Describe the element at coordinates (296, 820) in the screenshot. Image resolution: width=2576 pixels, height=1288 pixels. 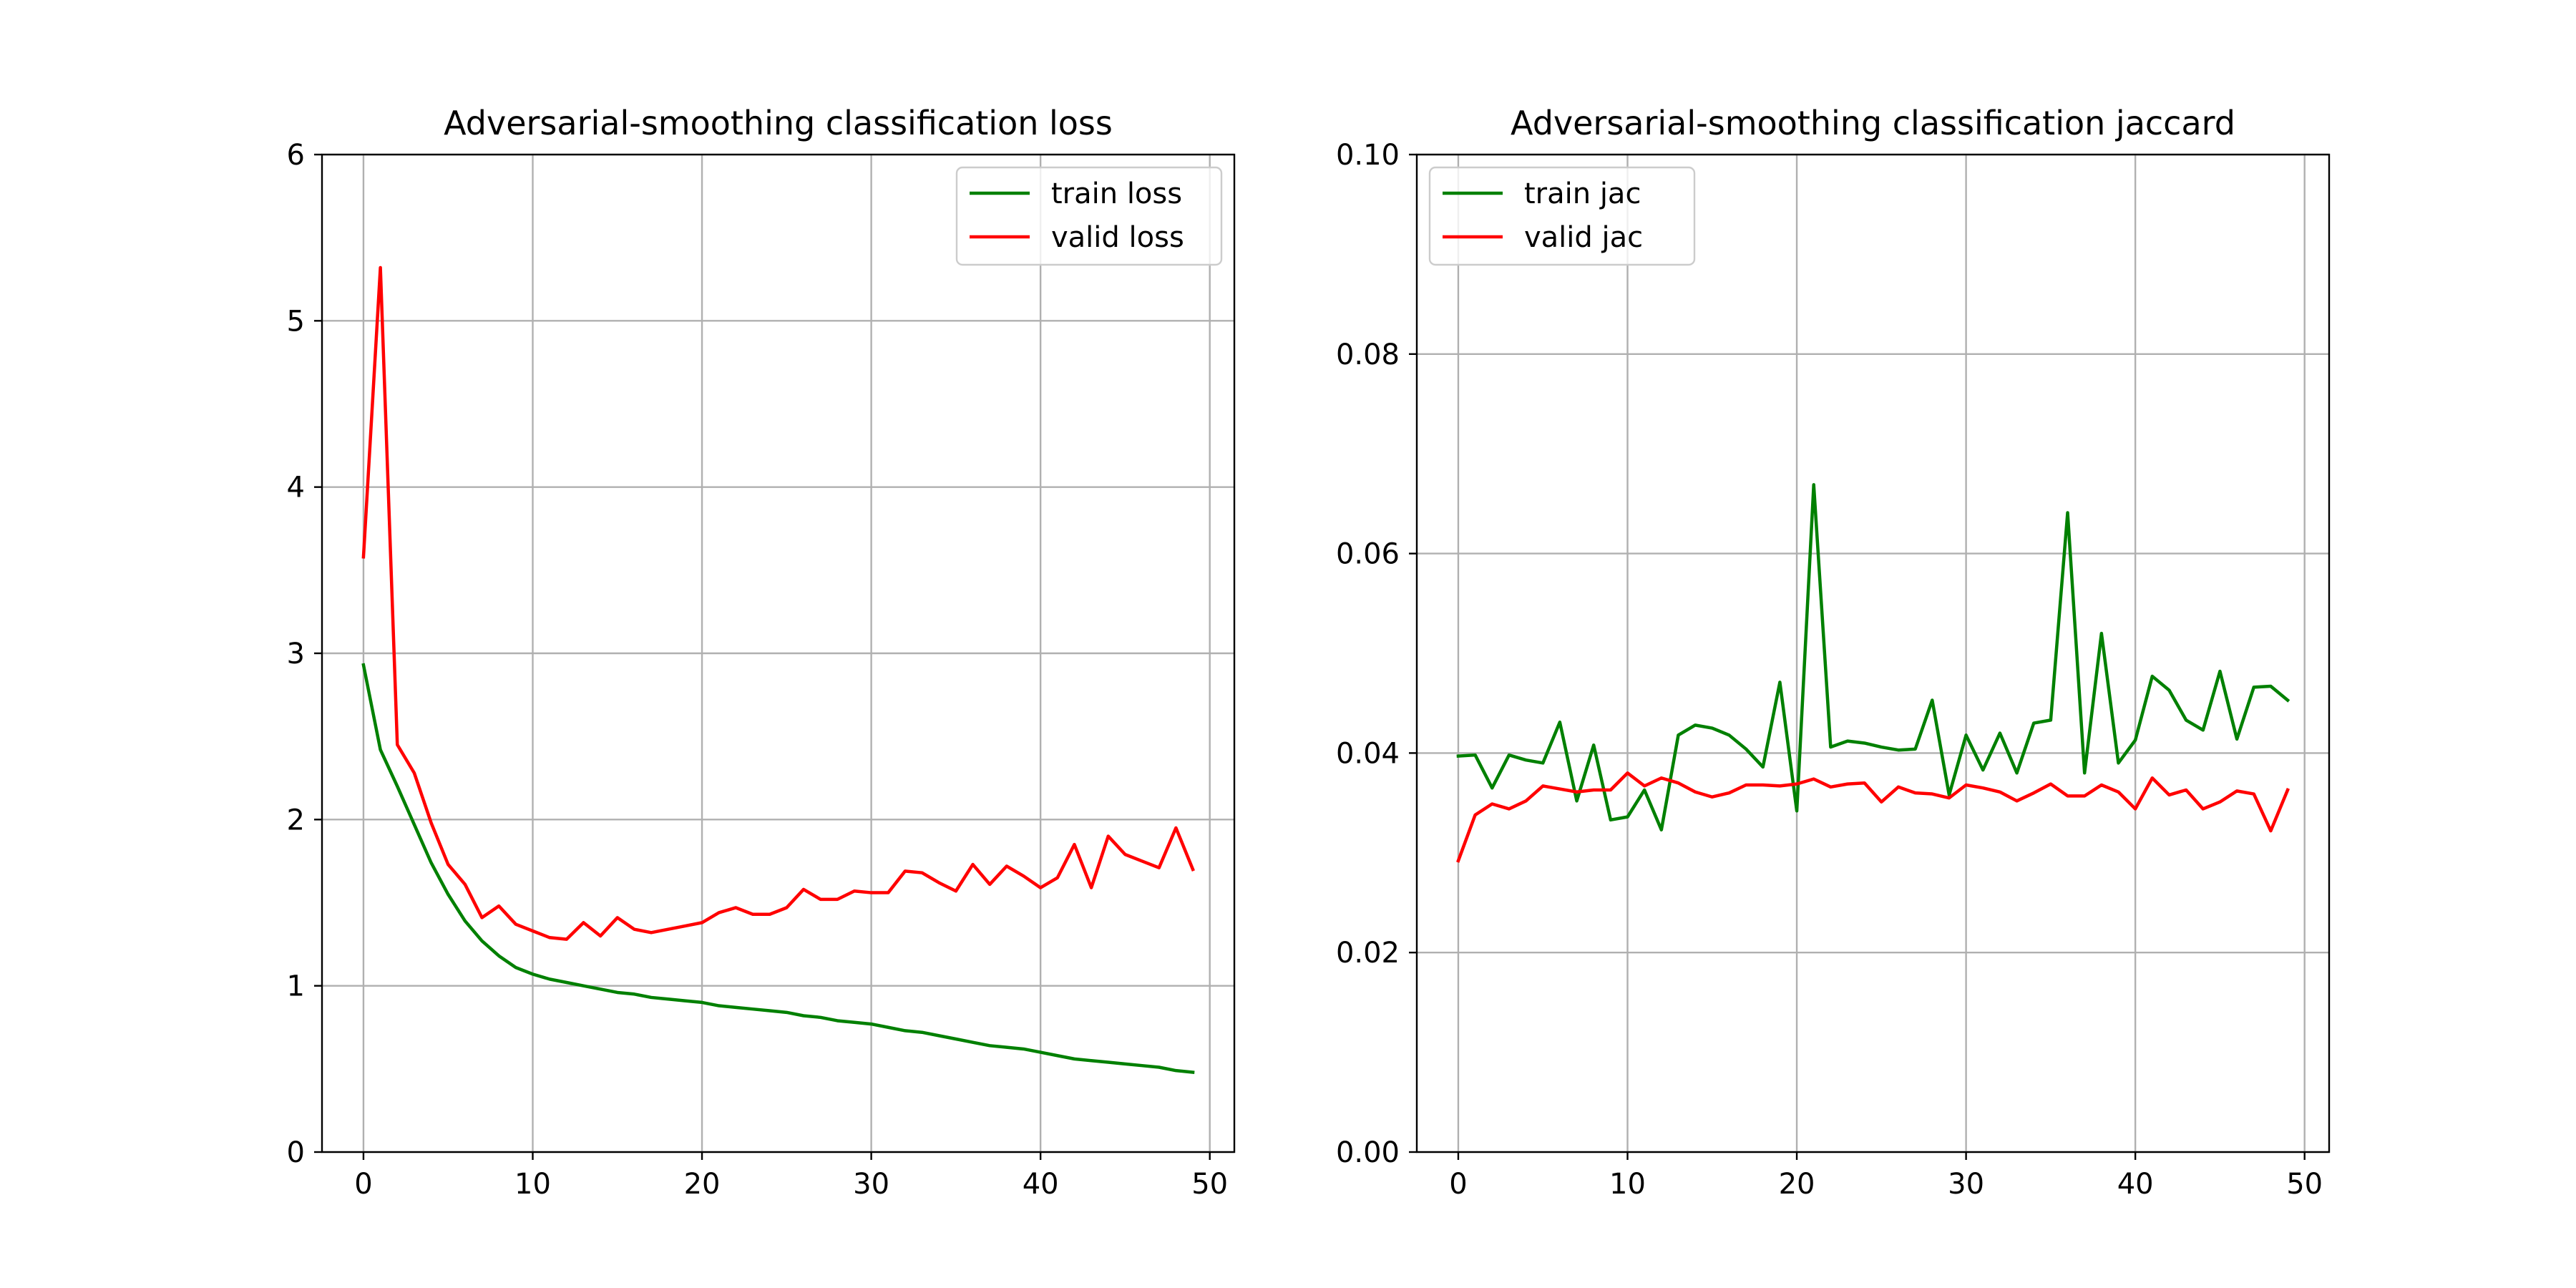
I see `y-tick-label: 2` at that location.